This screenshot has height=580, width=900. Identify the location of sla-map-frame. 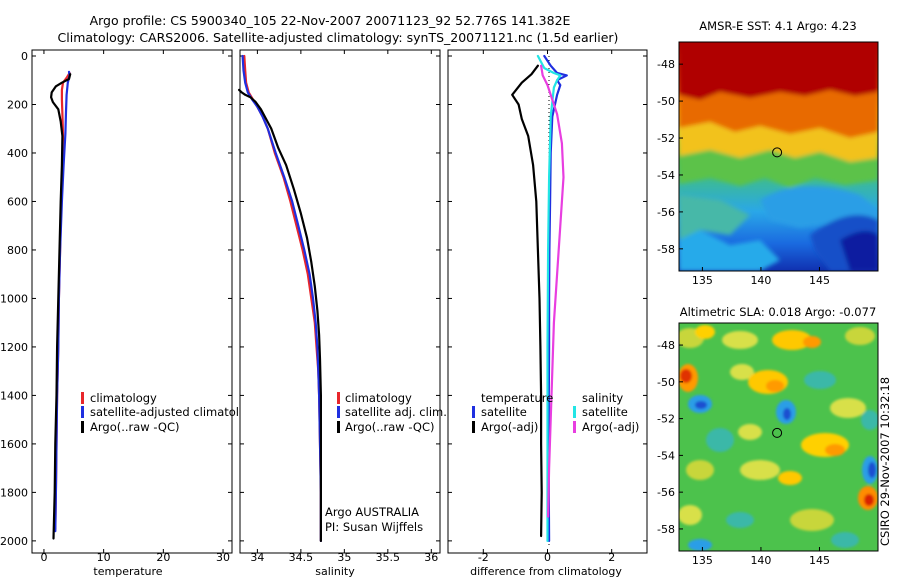
(778, 437).